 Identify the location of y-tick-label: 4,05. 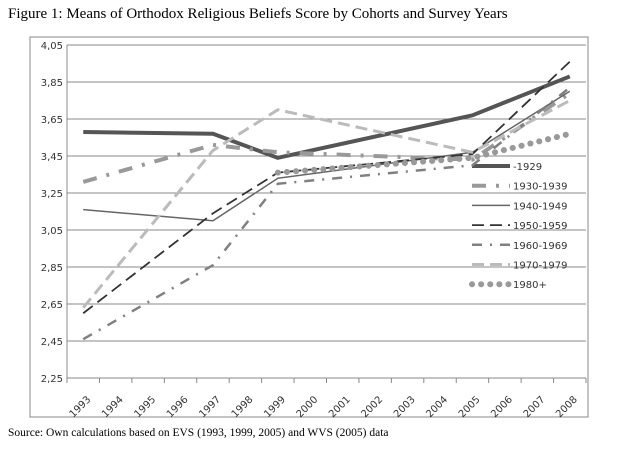
(52, 46).